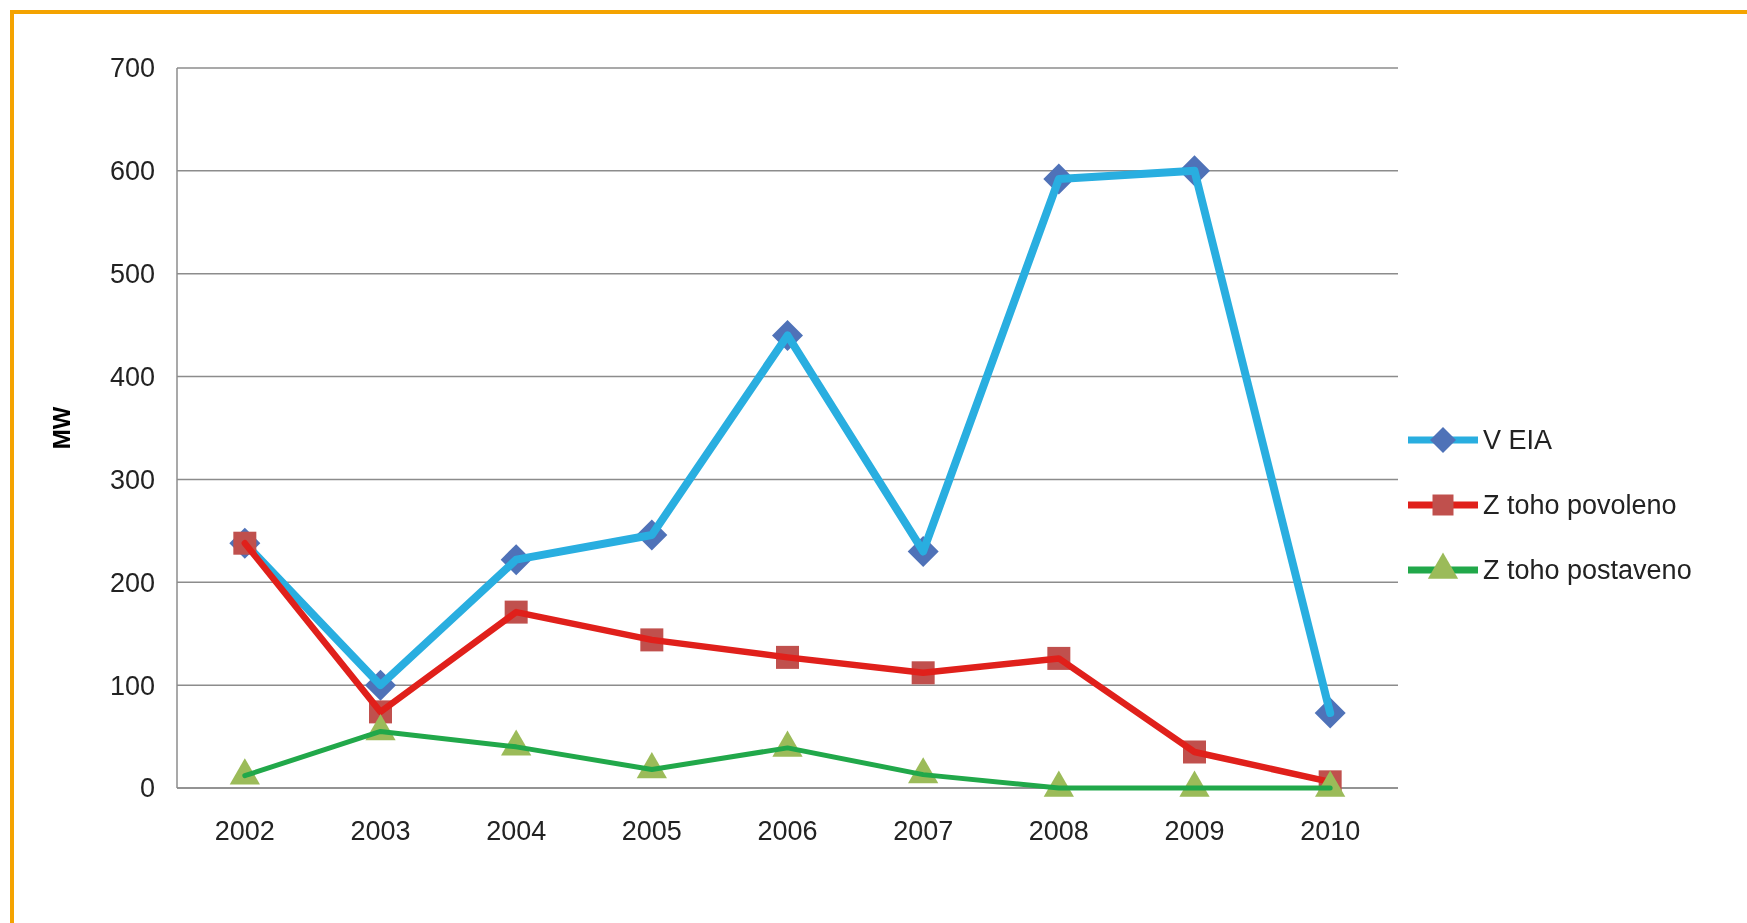 Image resolution: width=1747 pixels, height=923 pixels. I want to click on x-tick-label: 2006, so click(787, 831).